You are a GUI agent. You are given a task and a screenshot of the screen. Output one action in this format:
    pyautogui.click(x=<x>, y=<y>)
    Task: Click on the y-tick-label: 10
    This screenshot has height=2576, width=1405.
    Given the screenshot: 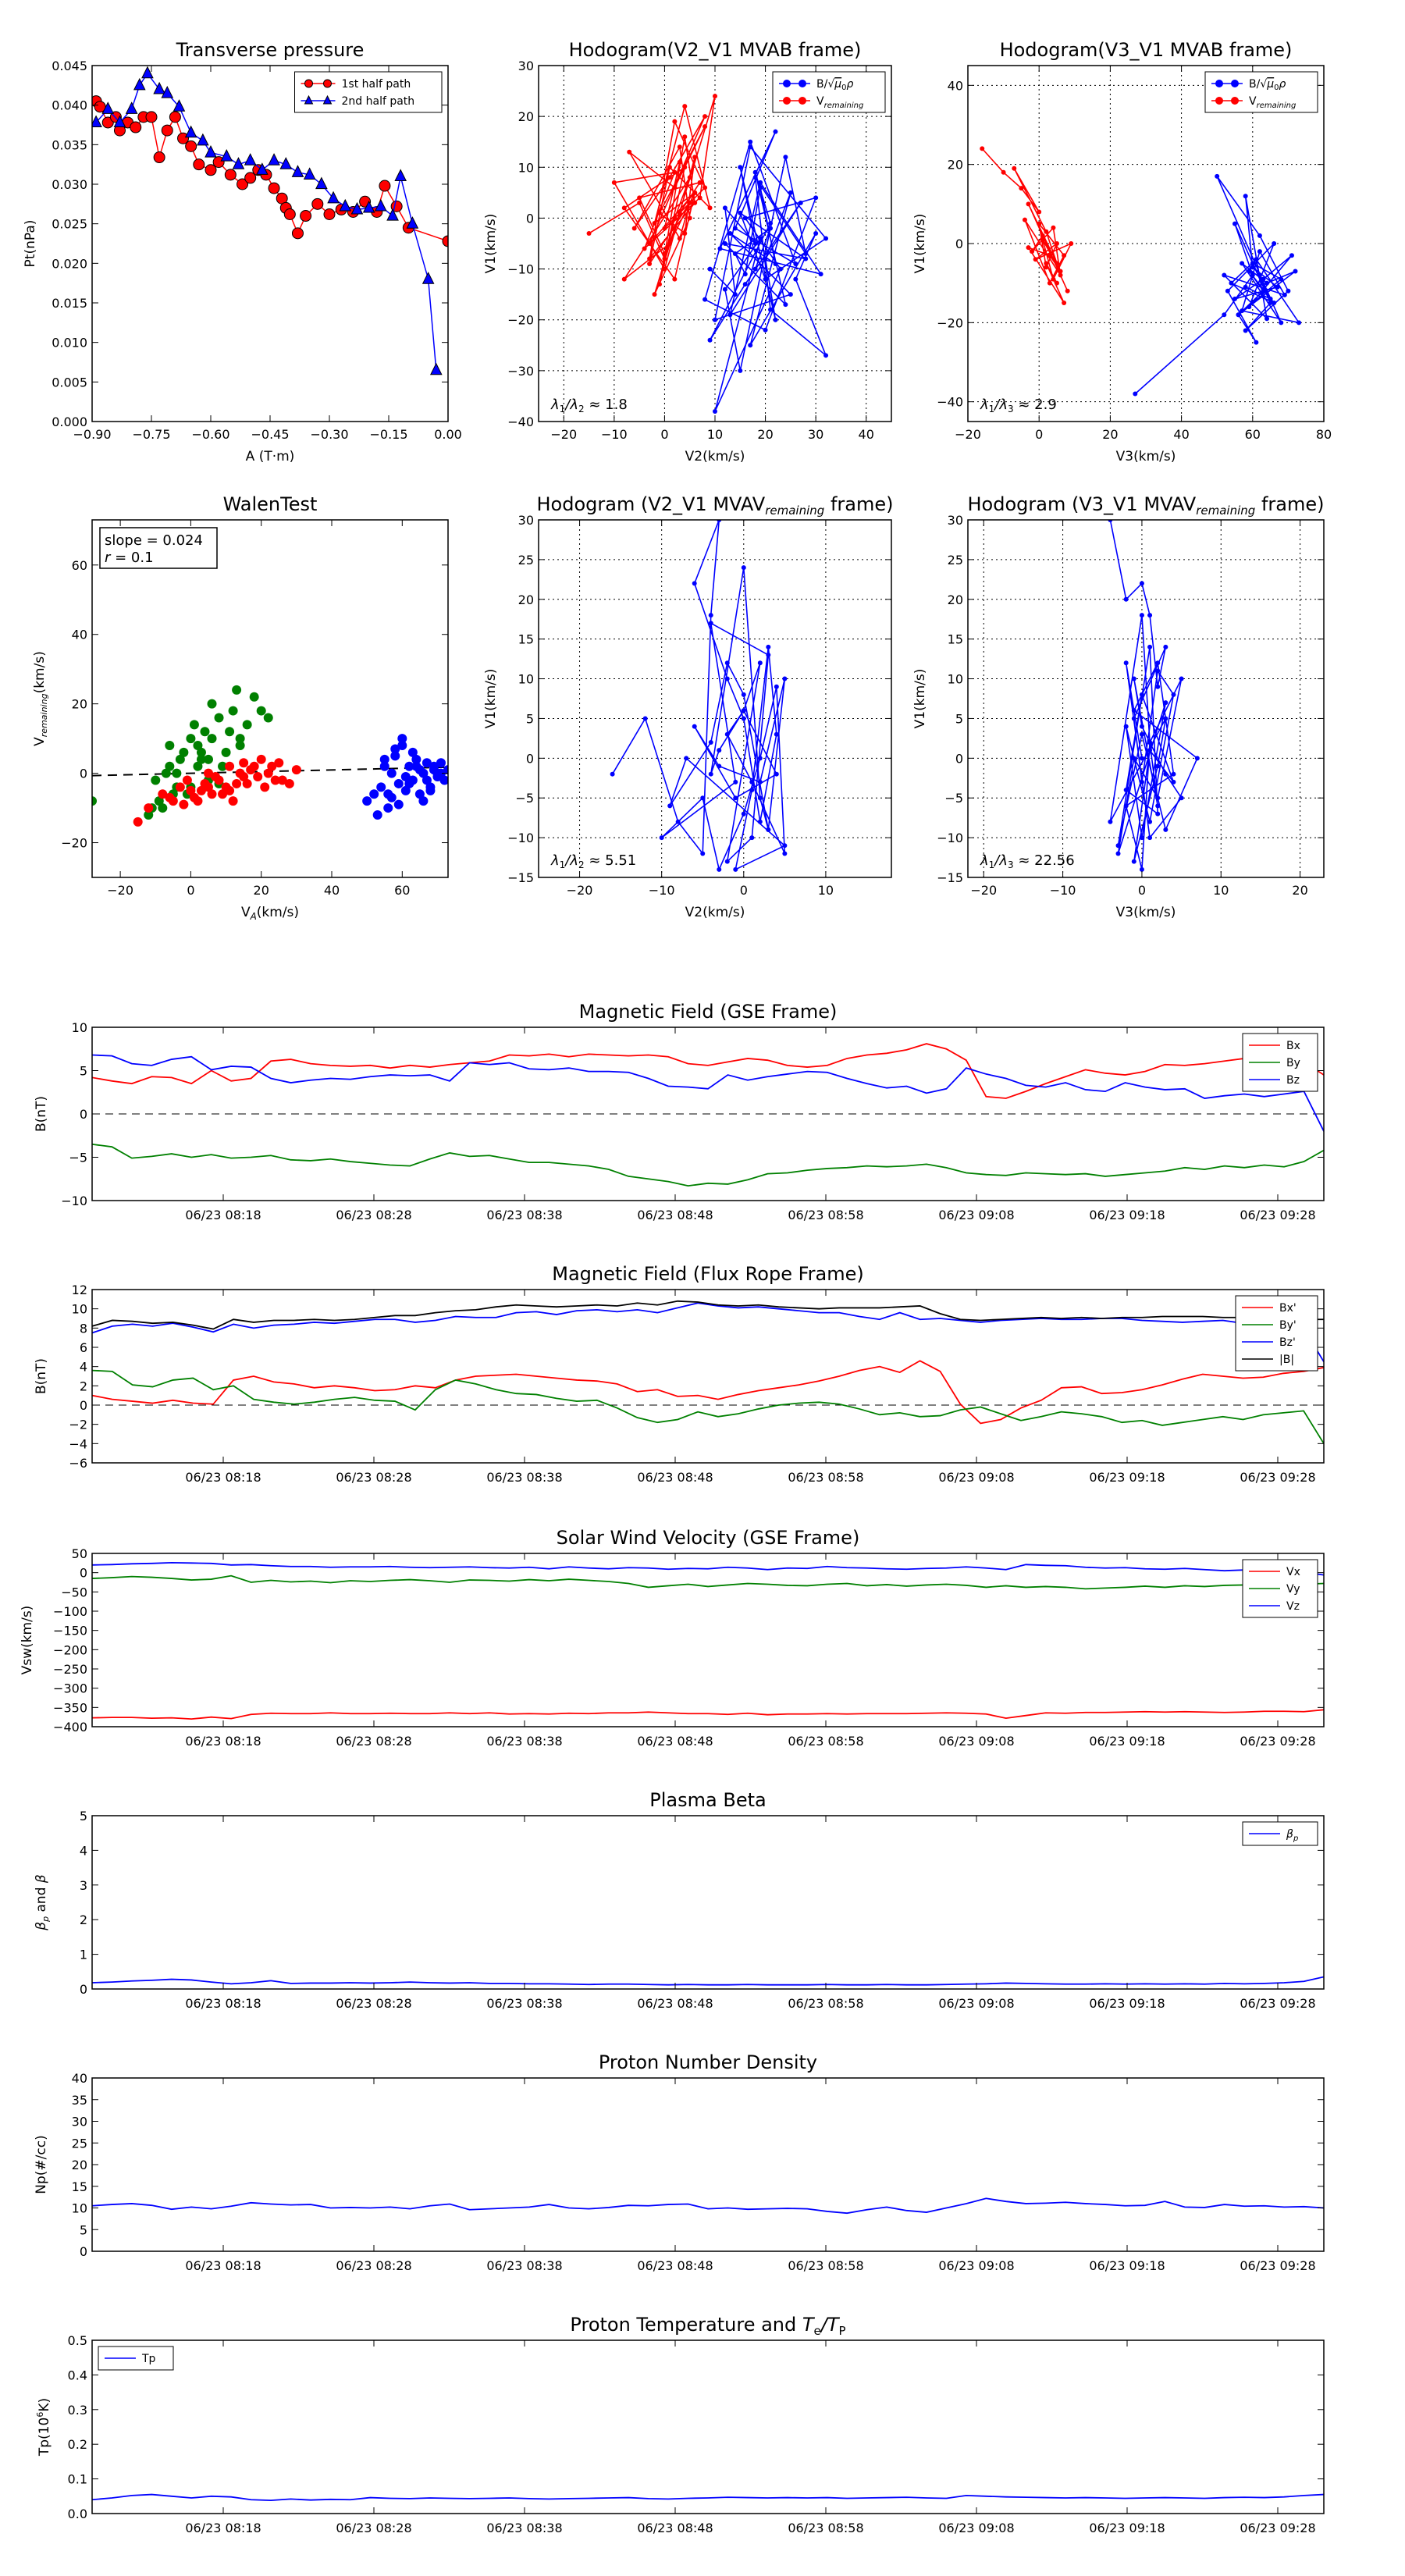 What is the action you would take?
    pyautogui.click(x=526, y=167)
    